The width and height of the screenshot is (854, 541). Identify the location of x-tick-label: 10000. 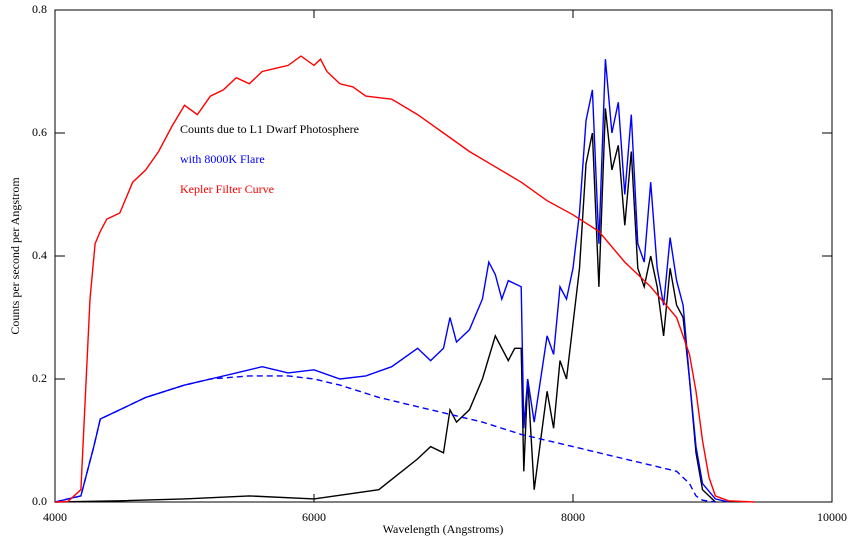
(832, 517).